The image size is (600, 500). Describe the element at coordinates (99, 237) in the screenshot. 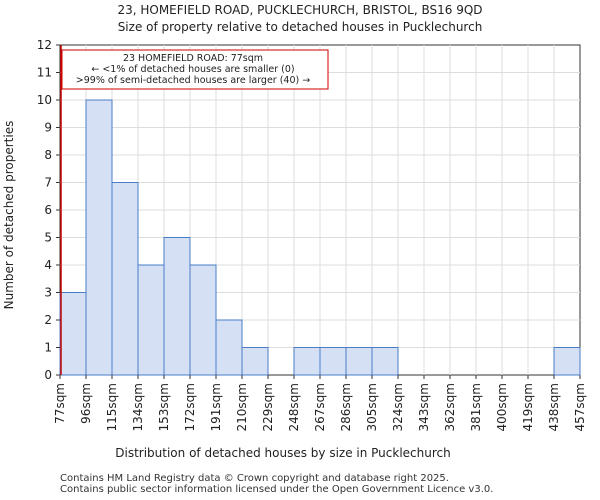

I see `bar-96sqm` at that location.